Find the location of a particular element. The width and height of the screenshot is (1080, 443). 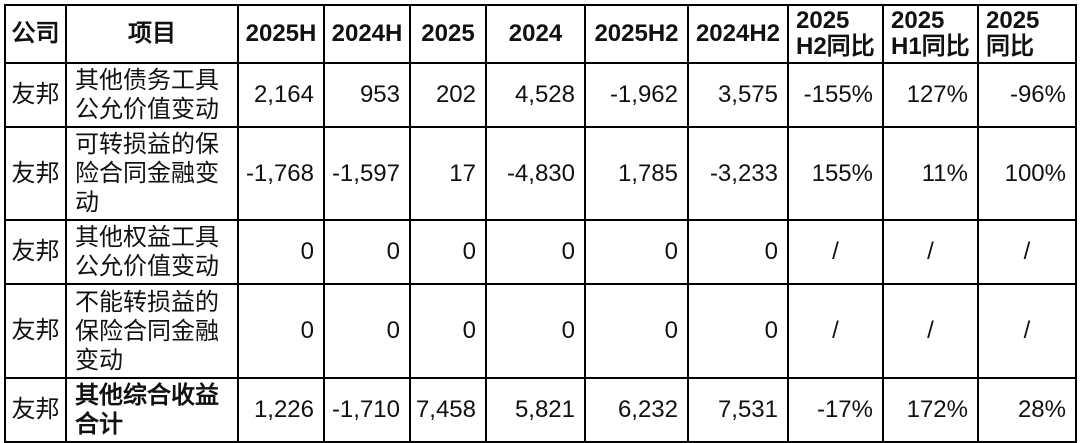

item-cell: 可转损益的保 险合同金融变 动 is located at coordinates (152, 173).